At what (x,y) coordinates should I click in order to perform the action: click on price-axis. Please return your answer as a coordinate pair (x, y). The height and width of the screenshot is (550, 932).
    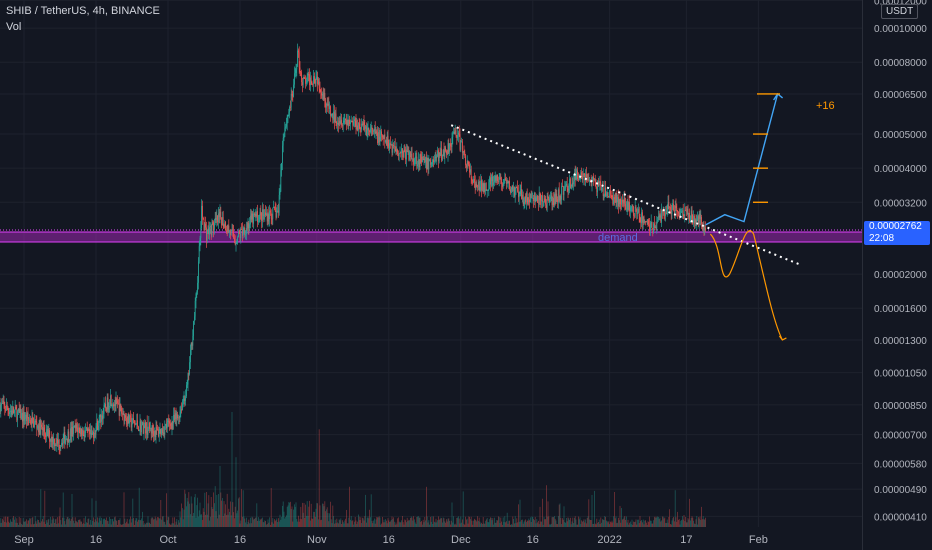
    Looking at the image, I should click on (897, 275).